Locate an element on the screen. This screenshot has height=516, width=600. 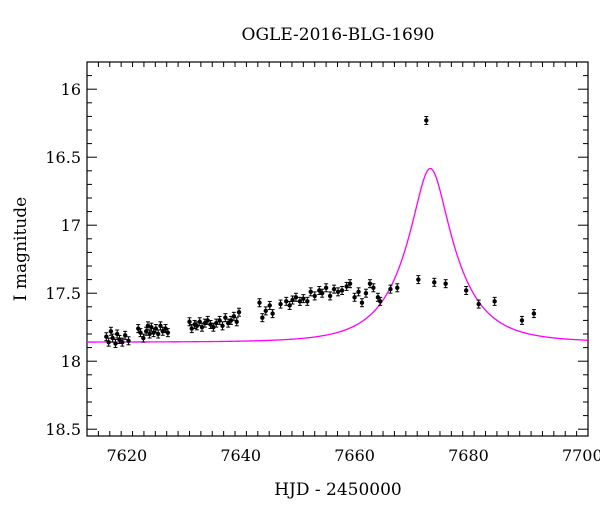
x-tick-labels: 7620 7640 7660 7680 7700 is located at coordinates (353, 455).